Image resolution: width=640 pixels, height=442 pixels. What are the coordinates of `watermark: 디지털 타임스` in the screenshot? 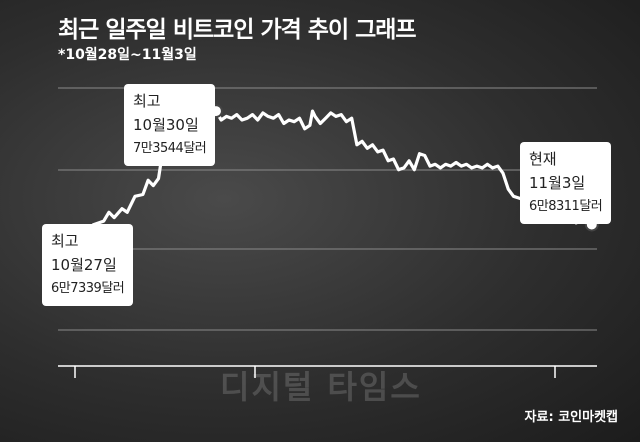 It's located at (321, 387).